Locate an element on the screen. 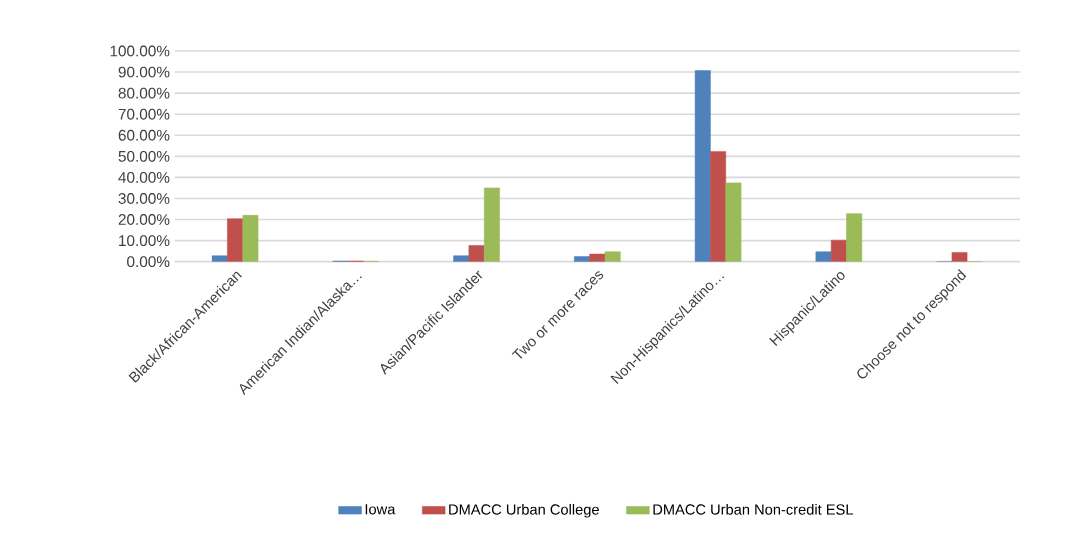 The height and width of the screenshot is (547, 1086). y-tick-label: 40.00% is located at coordinates (144, 177).